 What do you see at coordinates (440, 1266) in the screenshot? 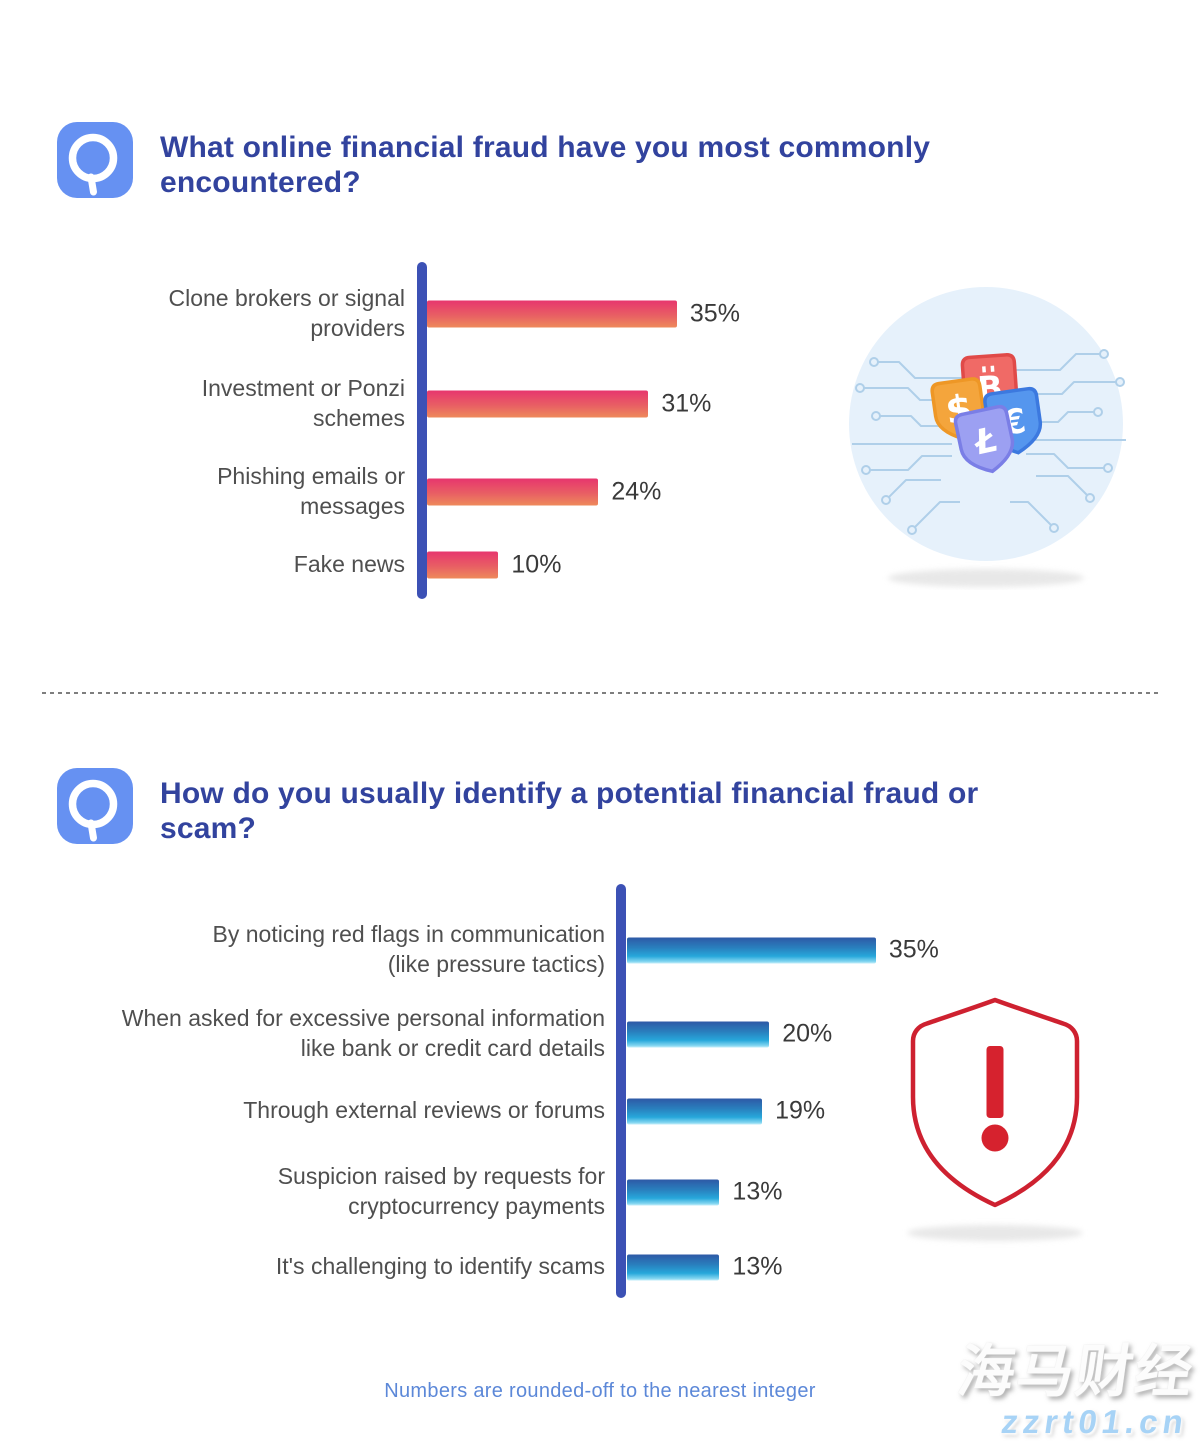
I see `category-label: It's challenging to identify scams` at bounding box center [440, 1266].